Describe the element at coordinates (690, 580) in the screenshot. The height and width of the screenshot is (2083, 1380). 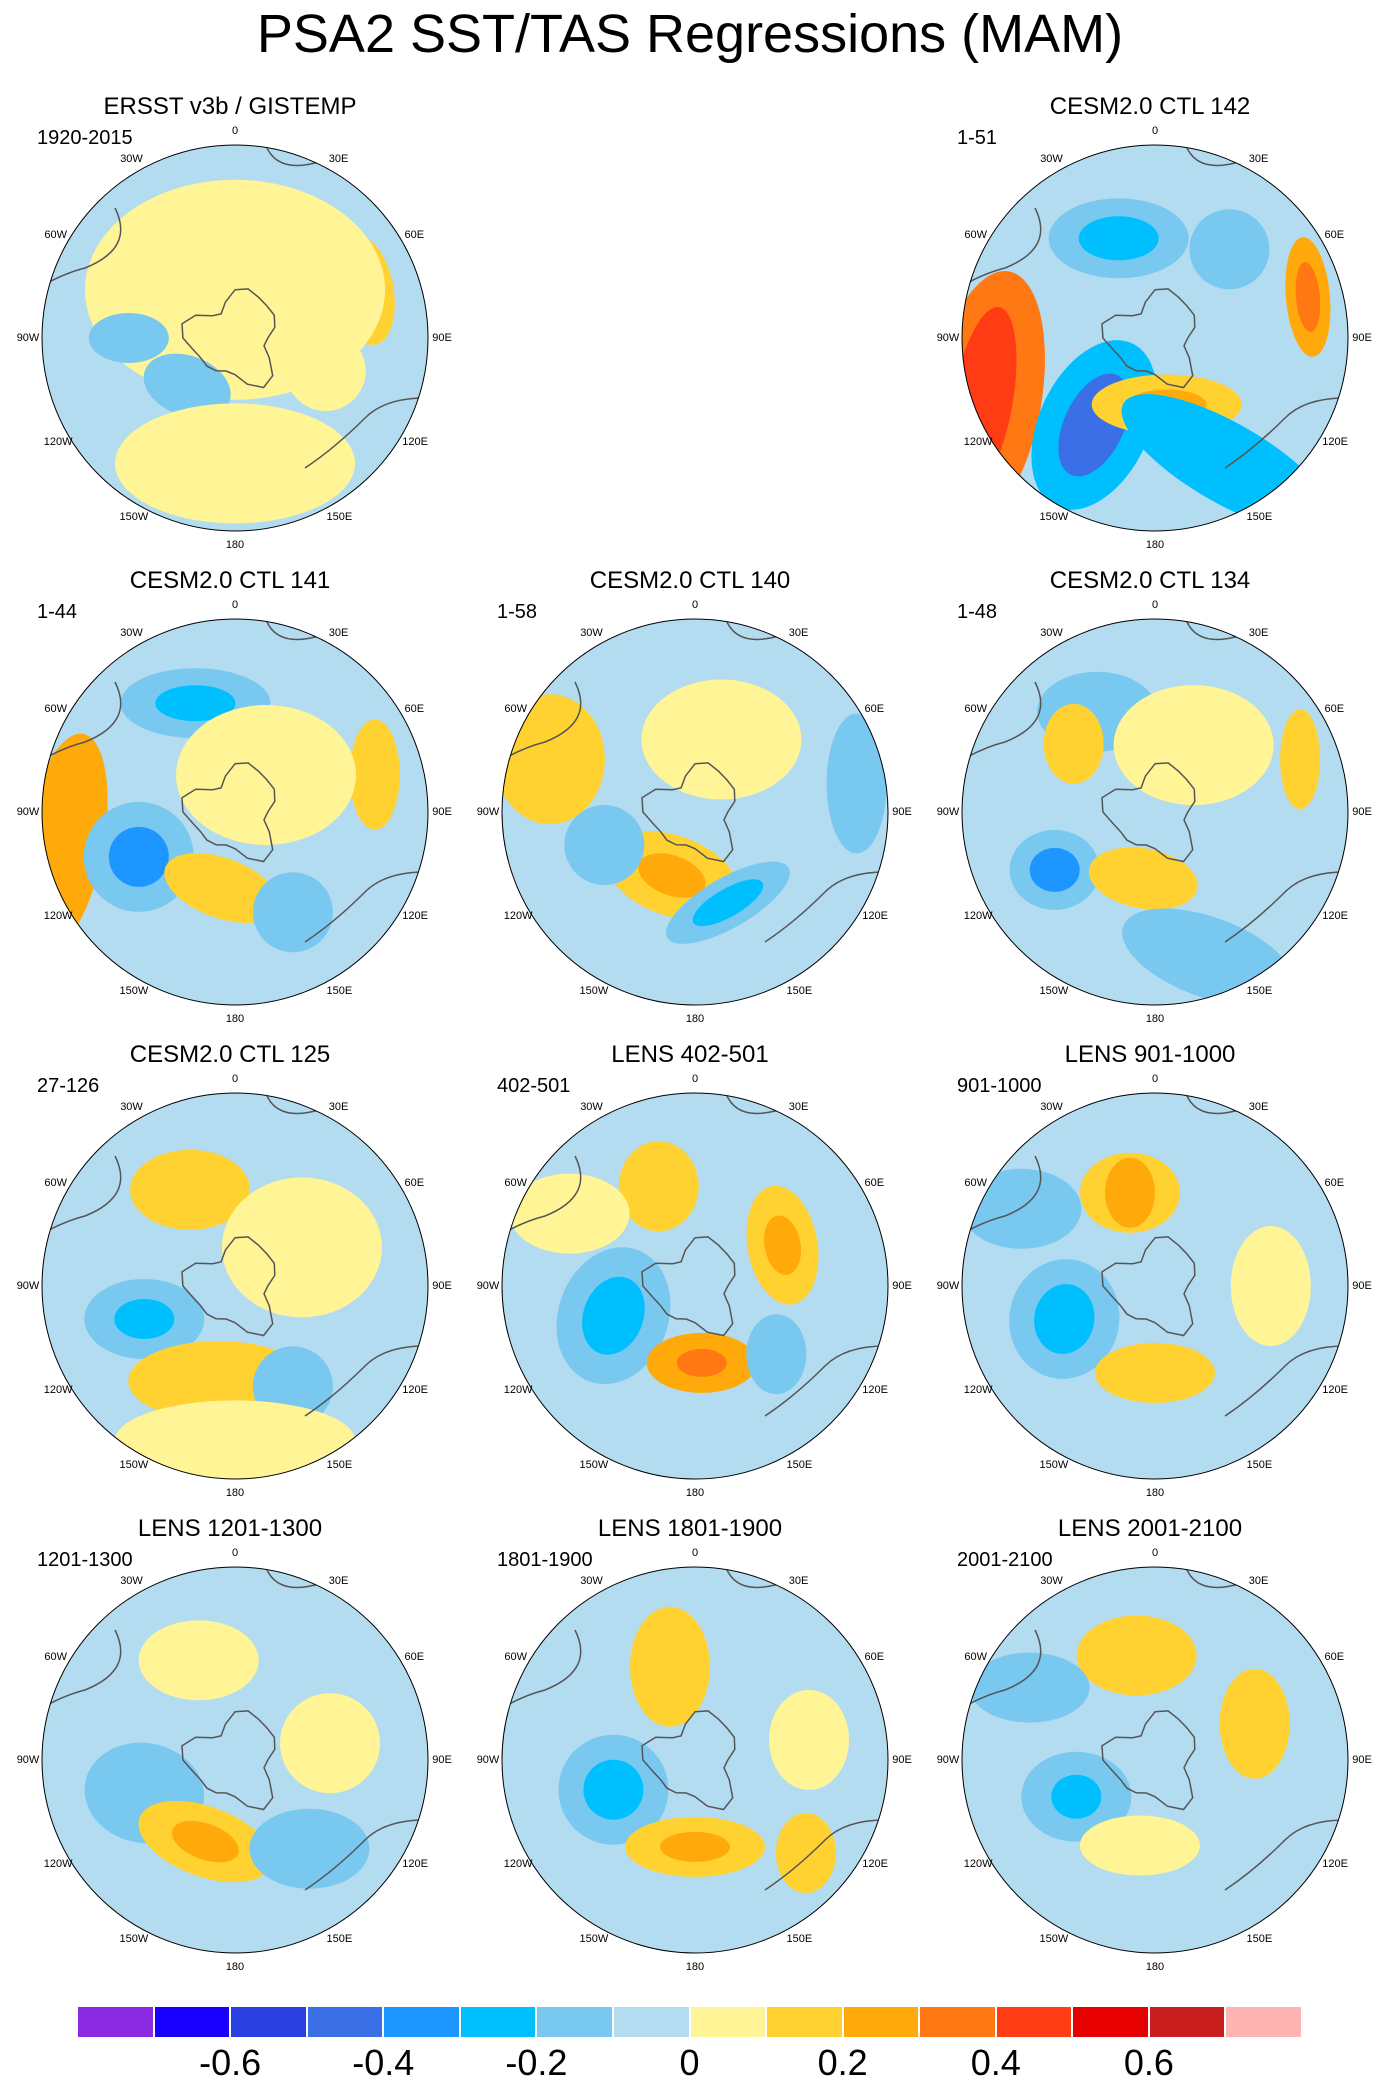
I see `panel-title: CESM2.0 CTL 140` at that location.